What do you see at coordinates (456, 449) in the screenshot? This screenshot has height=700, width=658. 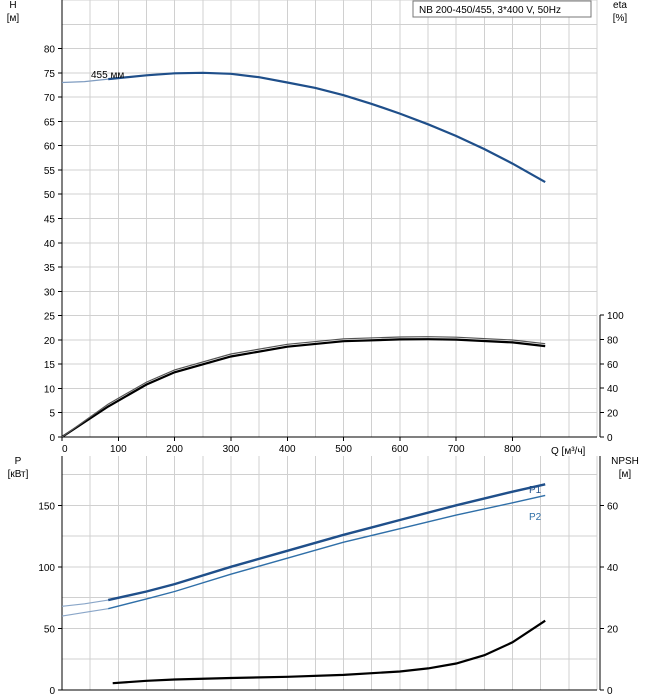 I see `flow-tick-label: 700` at bounding box center [456, 449].